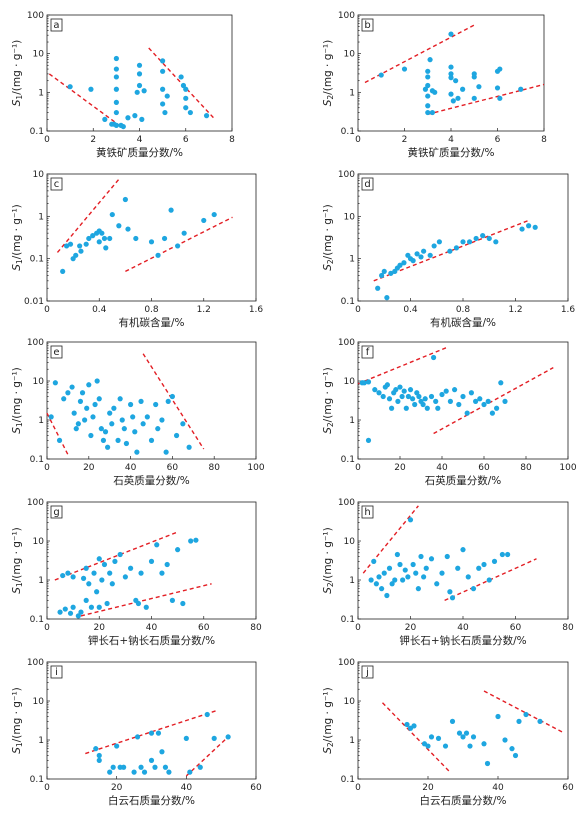 The width and height of the screenshot is (587, 816). What do you see at coordinates (328, 400) in the screenshot?
I see `y-axis-label: S2/(mg · g⁻¹)` at bounding box center [328, 400].